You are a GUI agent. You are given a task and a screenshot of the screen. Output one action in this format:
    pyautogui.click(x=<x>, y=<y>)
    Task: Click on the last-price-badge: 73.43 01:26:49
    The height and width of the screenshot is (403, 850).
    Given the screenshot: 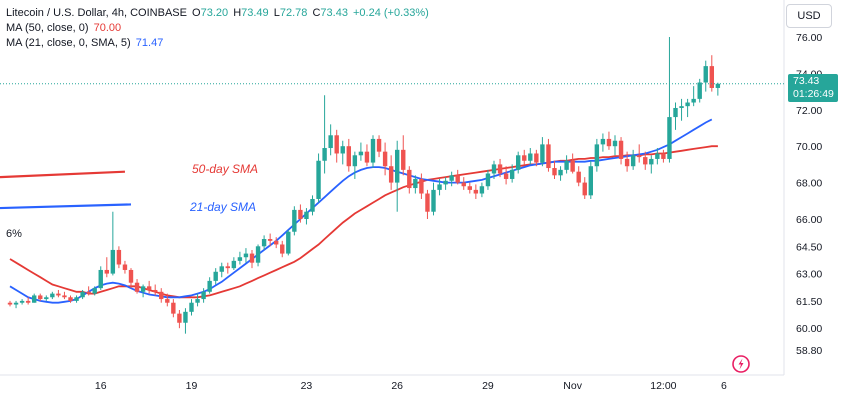 What is the action you would take?
    pyautogui.click(x=813, y=88)
    